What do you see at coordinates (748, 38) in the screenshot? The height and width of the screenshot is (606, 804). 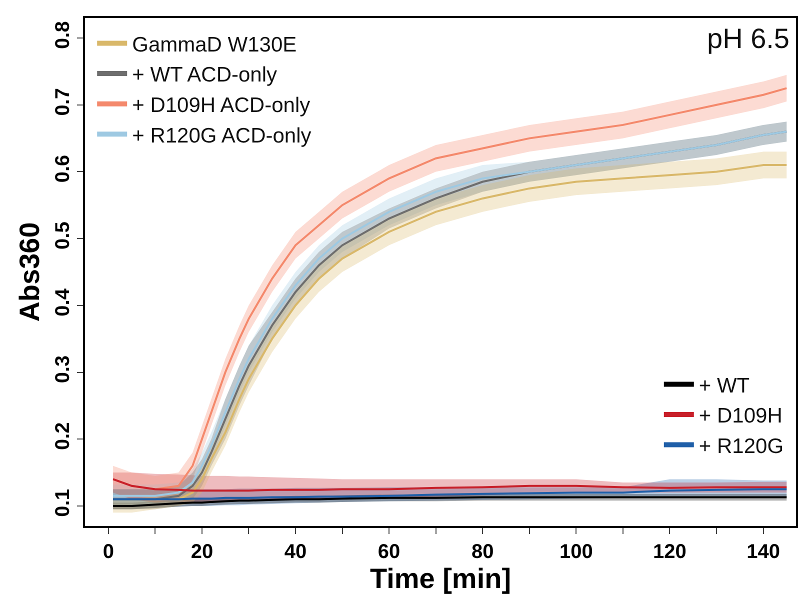 I see `annotation: pH 6.5` at bounding box center [748, 38].